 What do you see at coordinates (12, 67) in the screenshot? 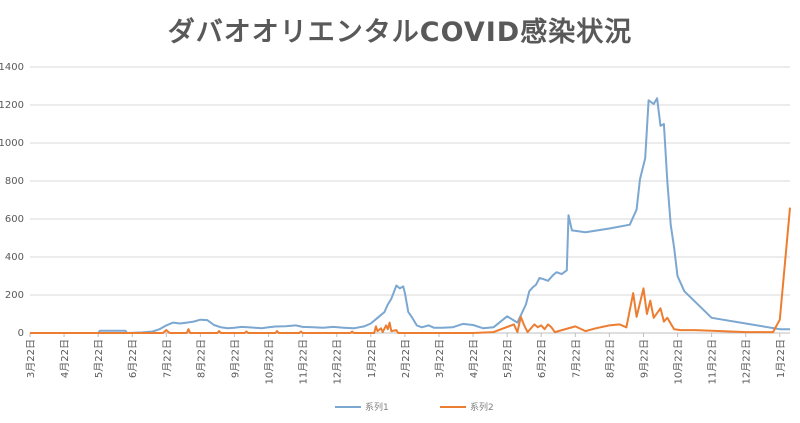
I see `y-tick-label: 1400` at bounding box center [12, 67].